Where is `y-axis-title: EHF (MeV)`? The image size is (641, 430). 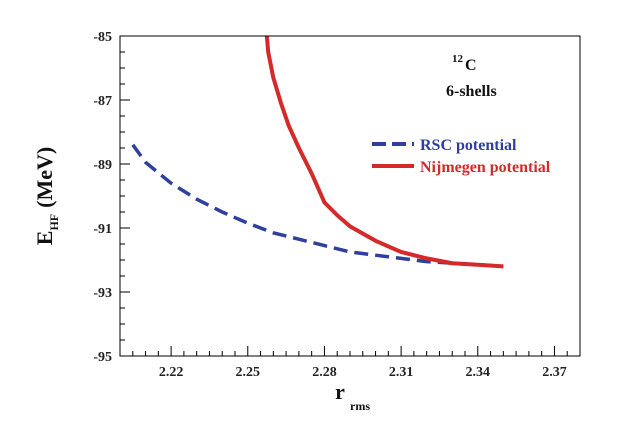
y-axis-title: EHF (MeV) is located at coordinates (46, 196).